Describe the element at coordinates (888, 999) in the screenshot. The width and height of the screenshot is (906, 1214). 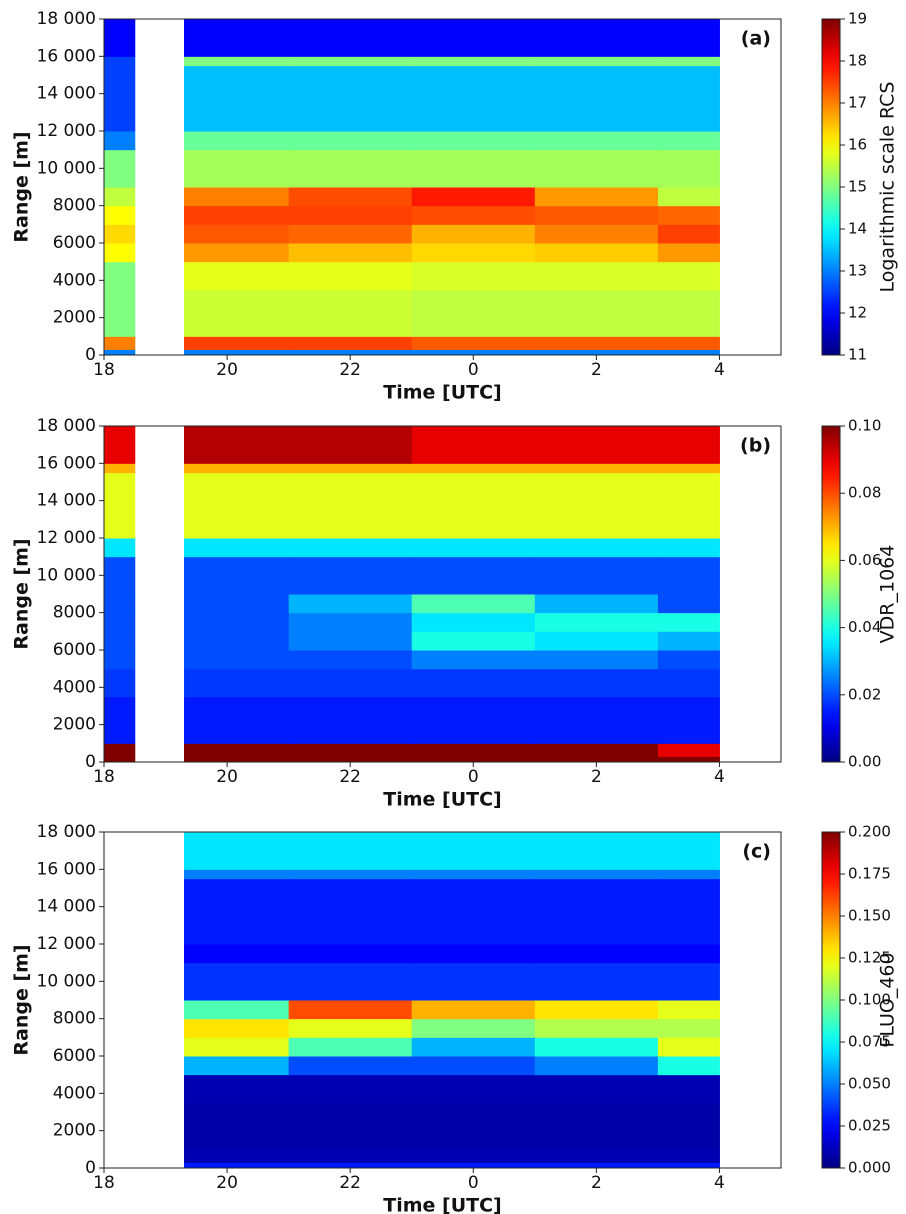
I see `colorbar-label: FLUO_460` at that location.